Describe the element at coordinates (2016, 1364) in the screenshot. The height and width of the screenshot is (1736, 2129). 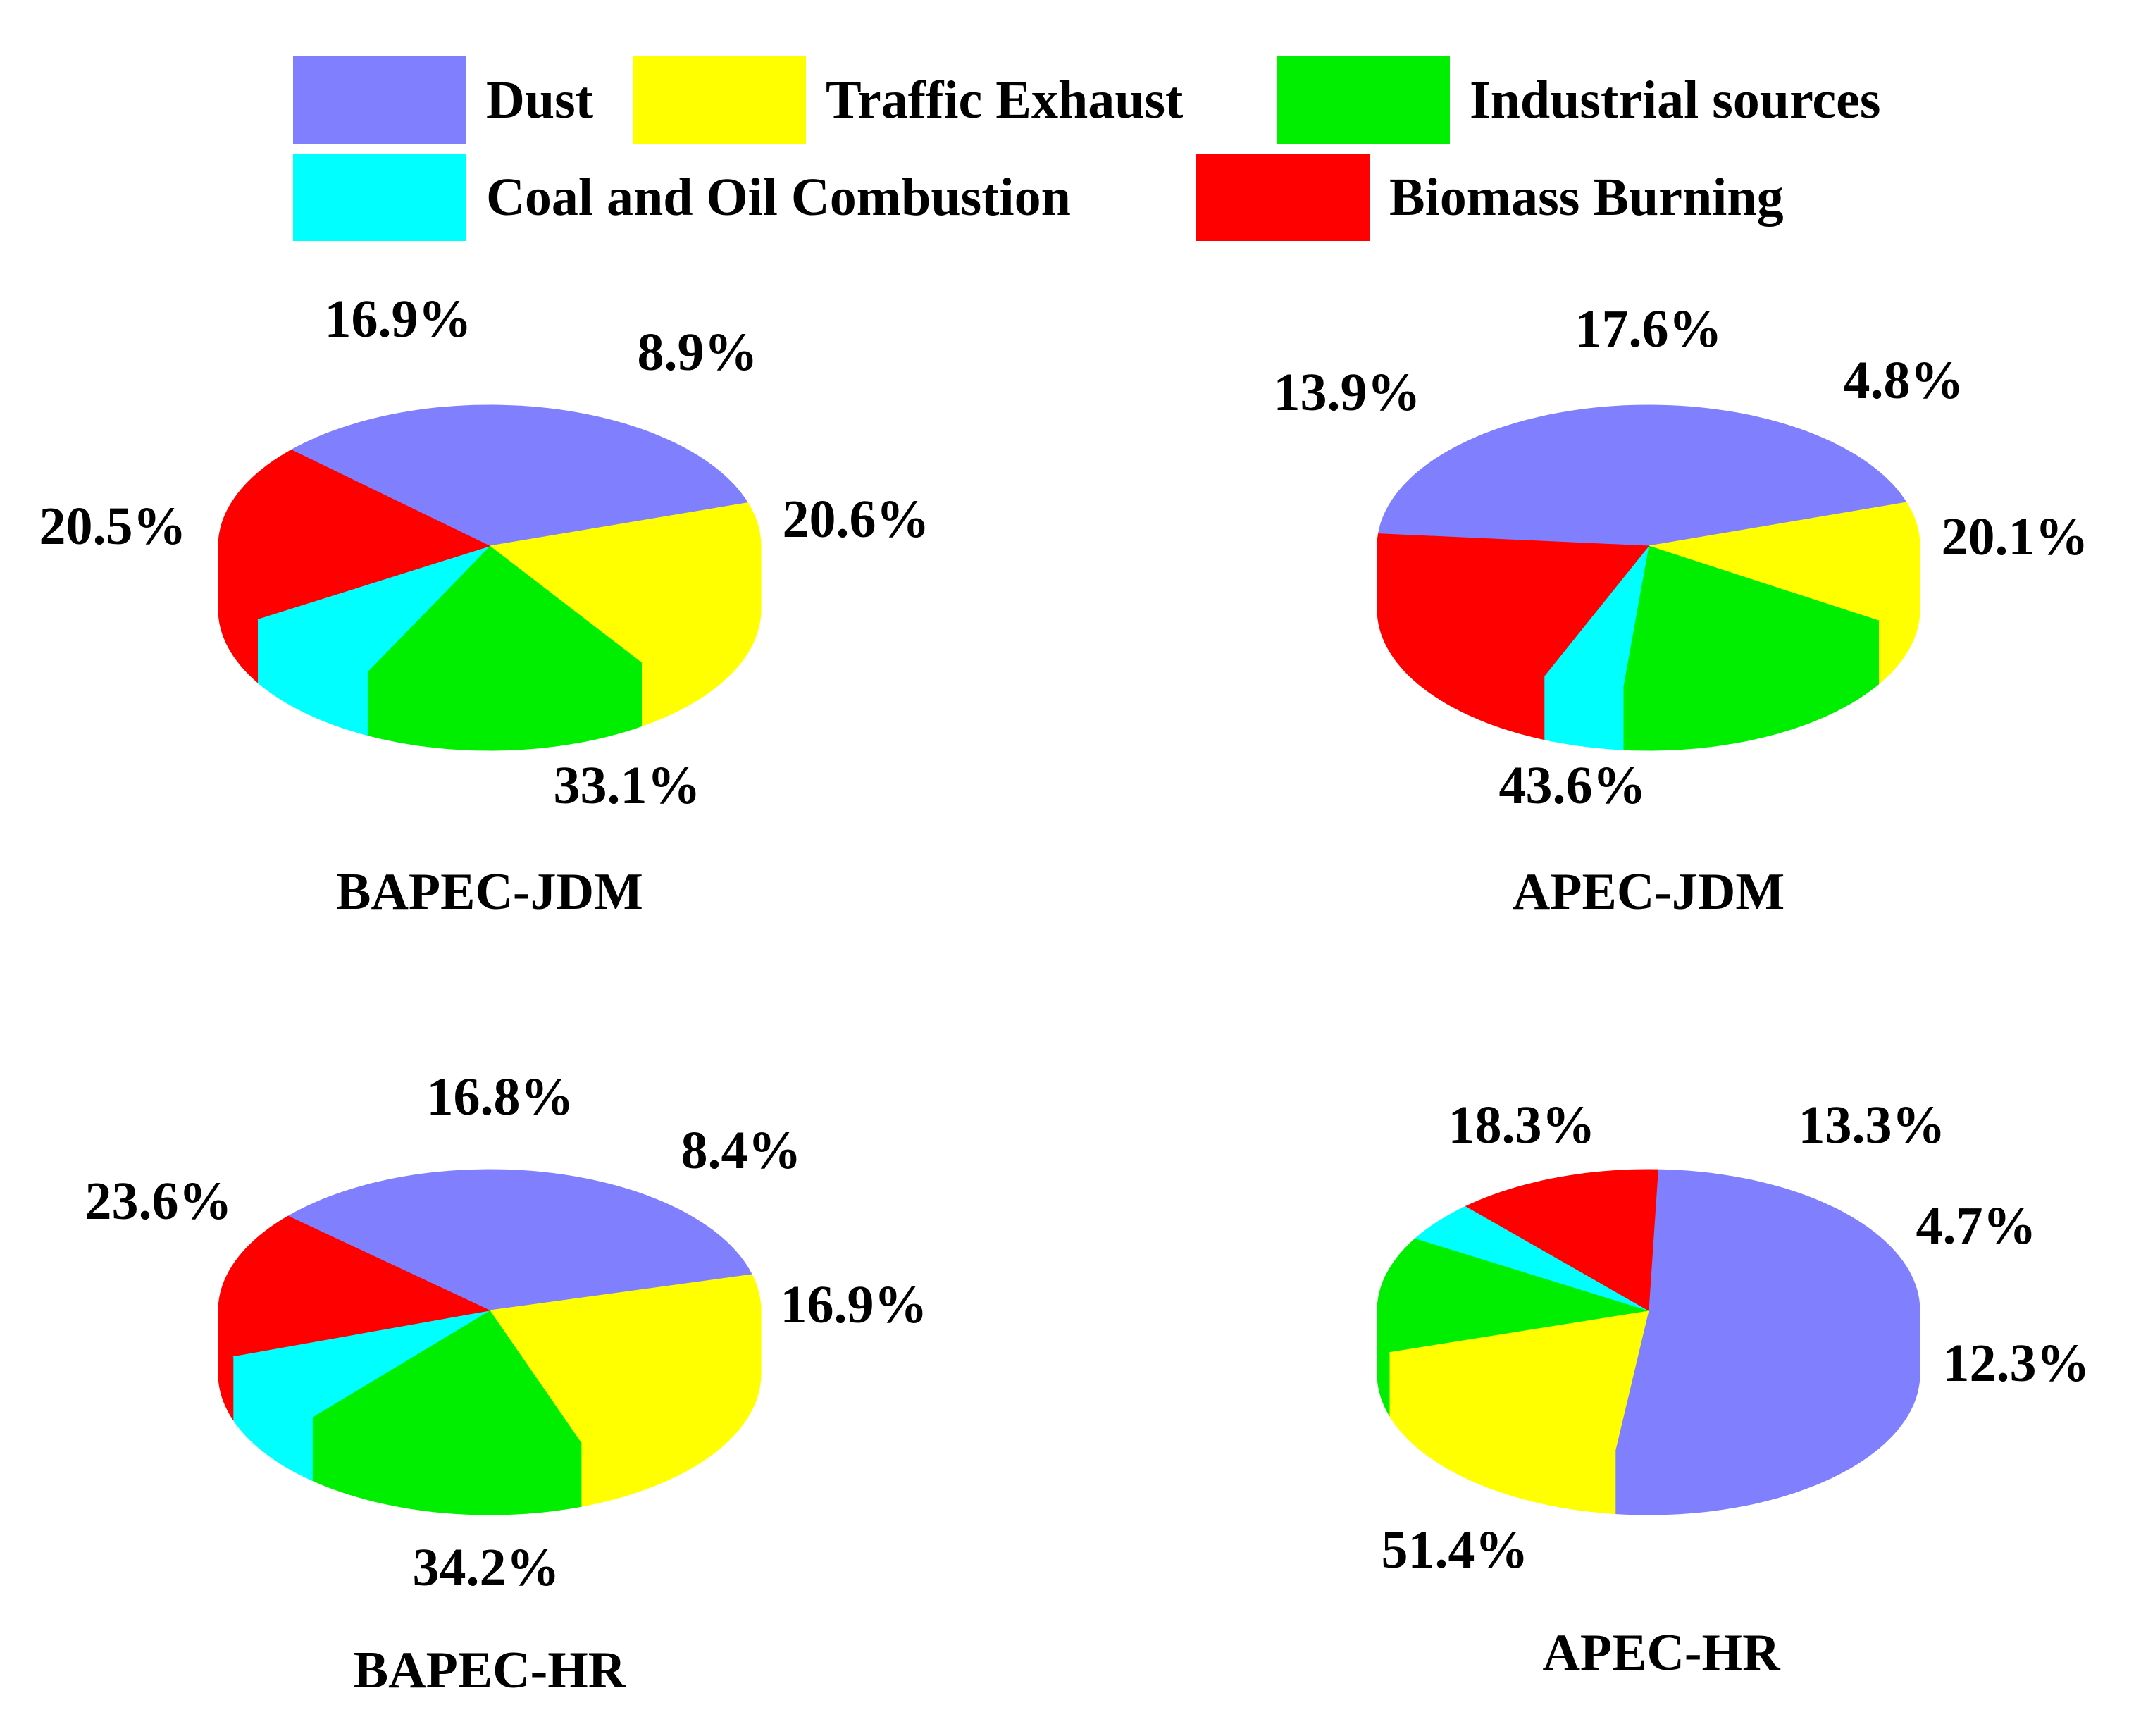
I see `pie-label-apec-hr-biomass-burning: 12.3%` at that location.